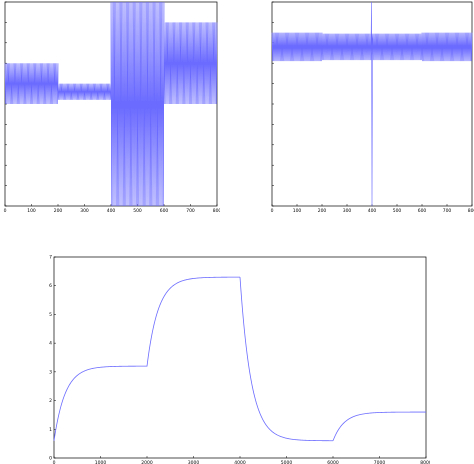 This screenshot has width=474, height=464. Describe the element at coordinates (50, 258) in the screenshot. I see `y-tick-label: 7` at that location.